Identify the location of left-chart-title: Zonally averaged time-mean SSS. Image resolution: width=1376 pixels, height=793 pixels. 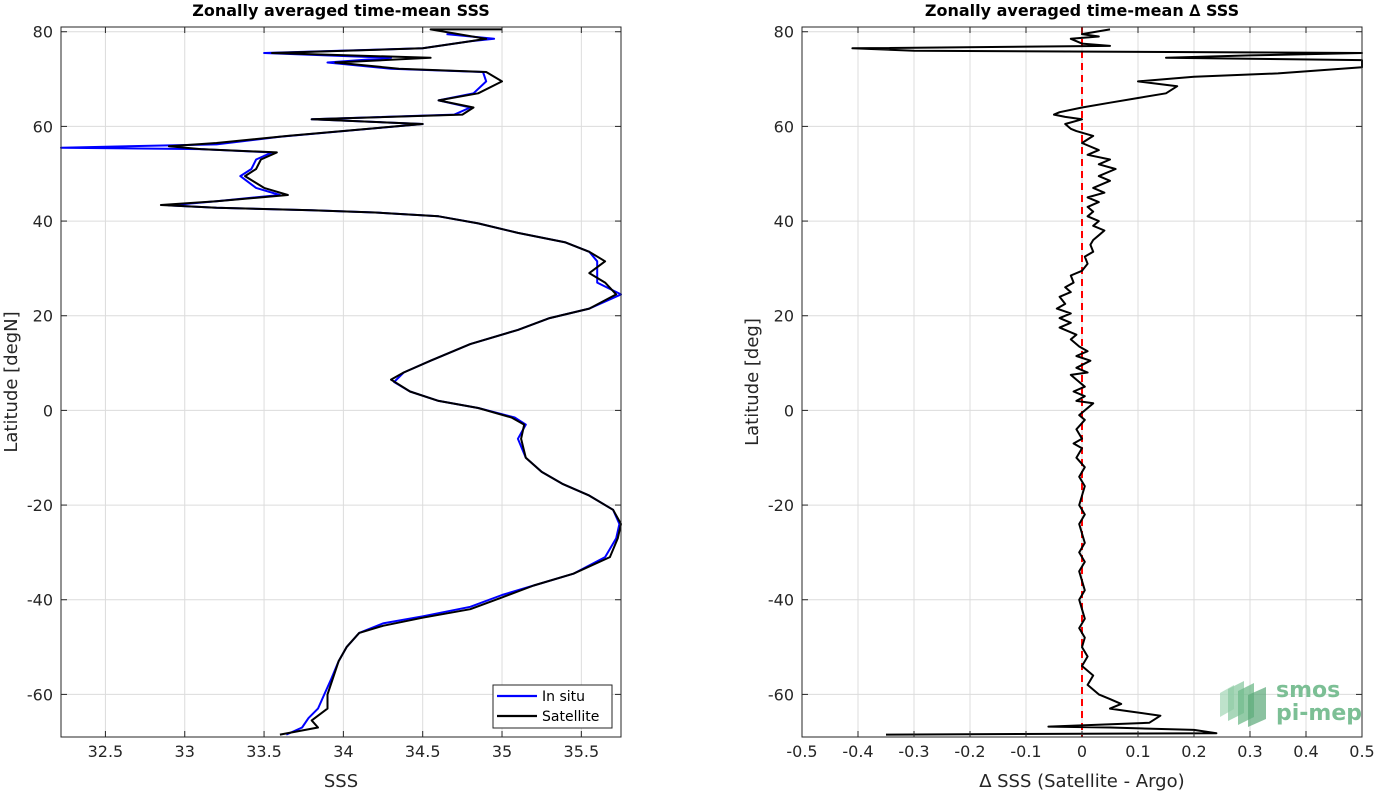
(341, 10).